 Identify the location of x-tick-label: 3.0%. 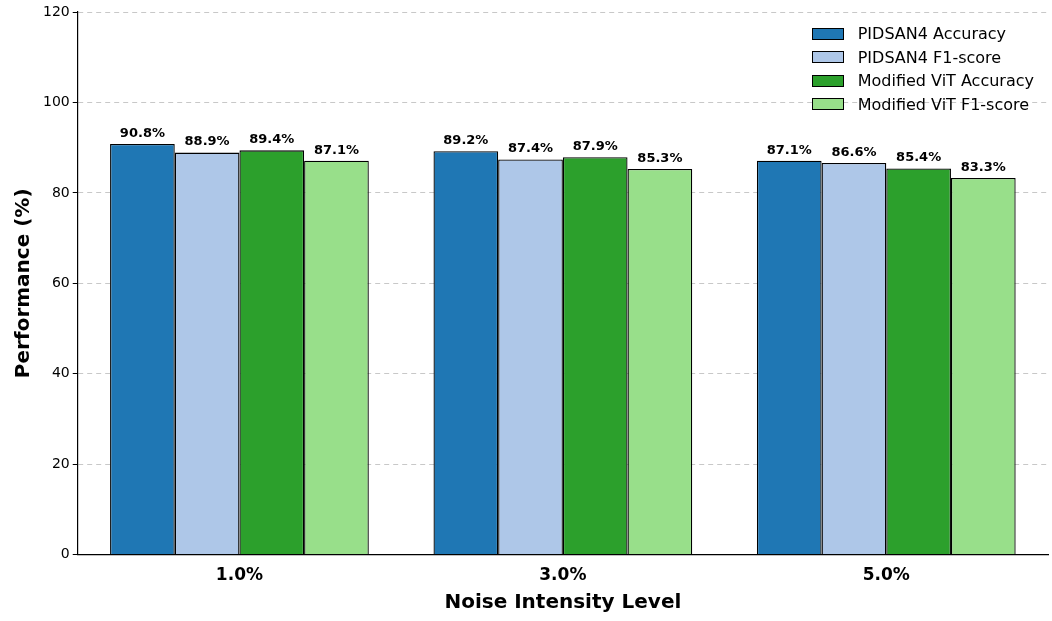
(563, 574).